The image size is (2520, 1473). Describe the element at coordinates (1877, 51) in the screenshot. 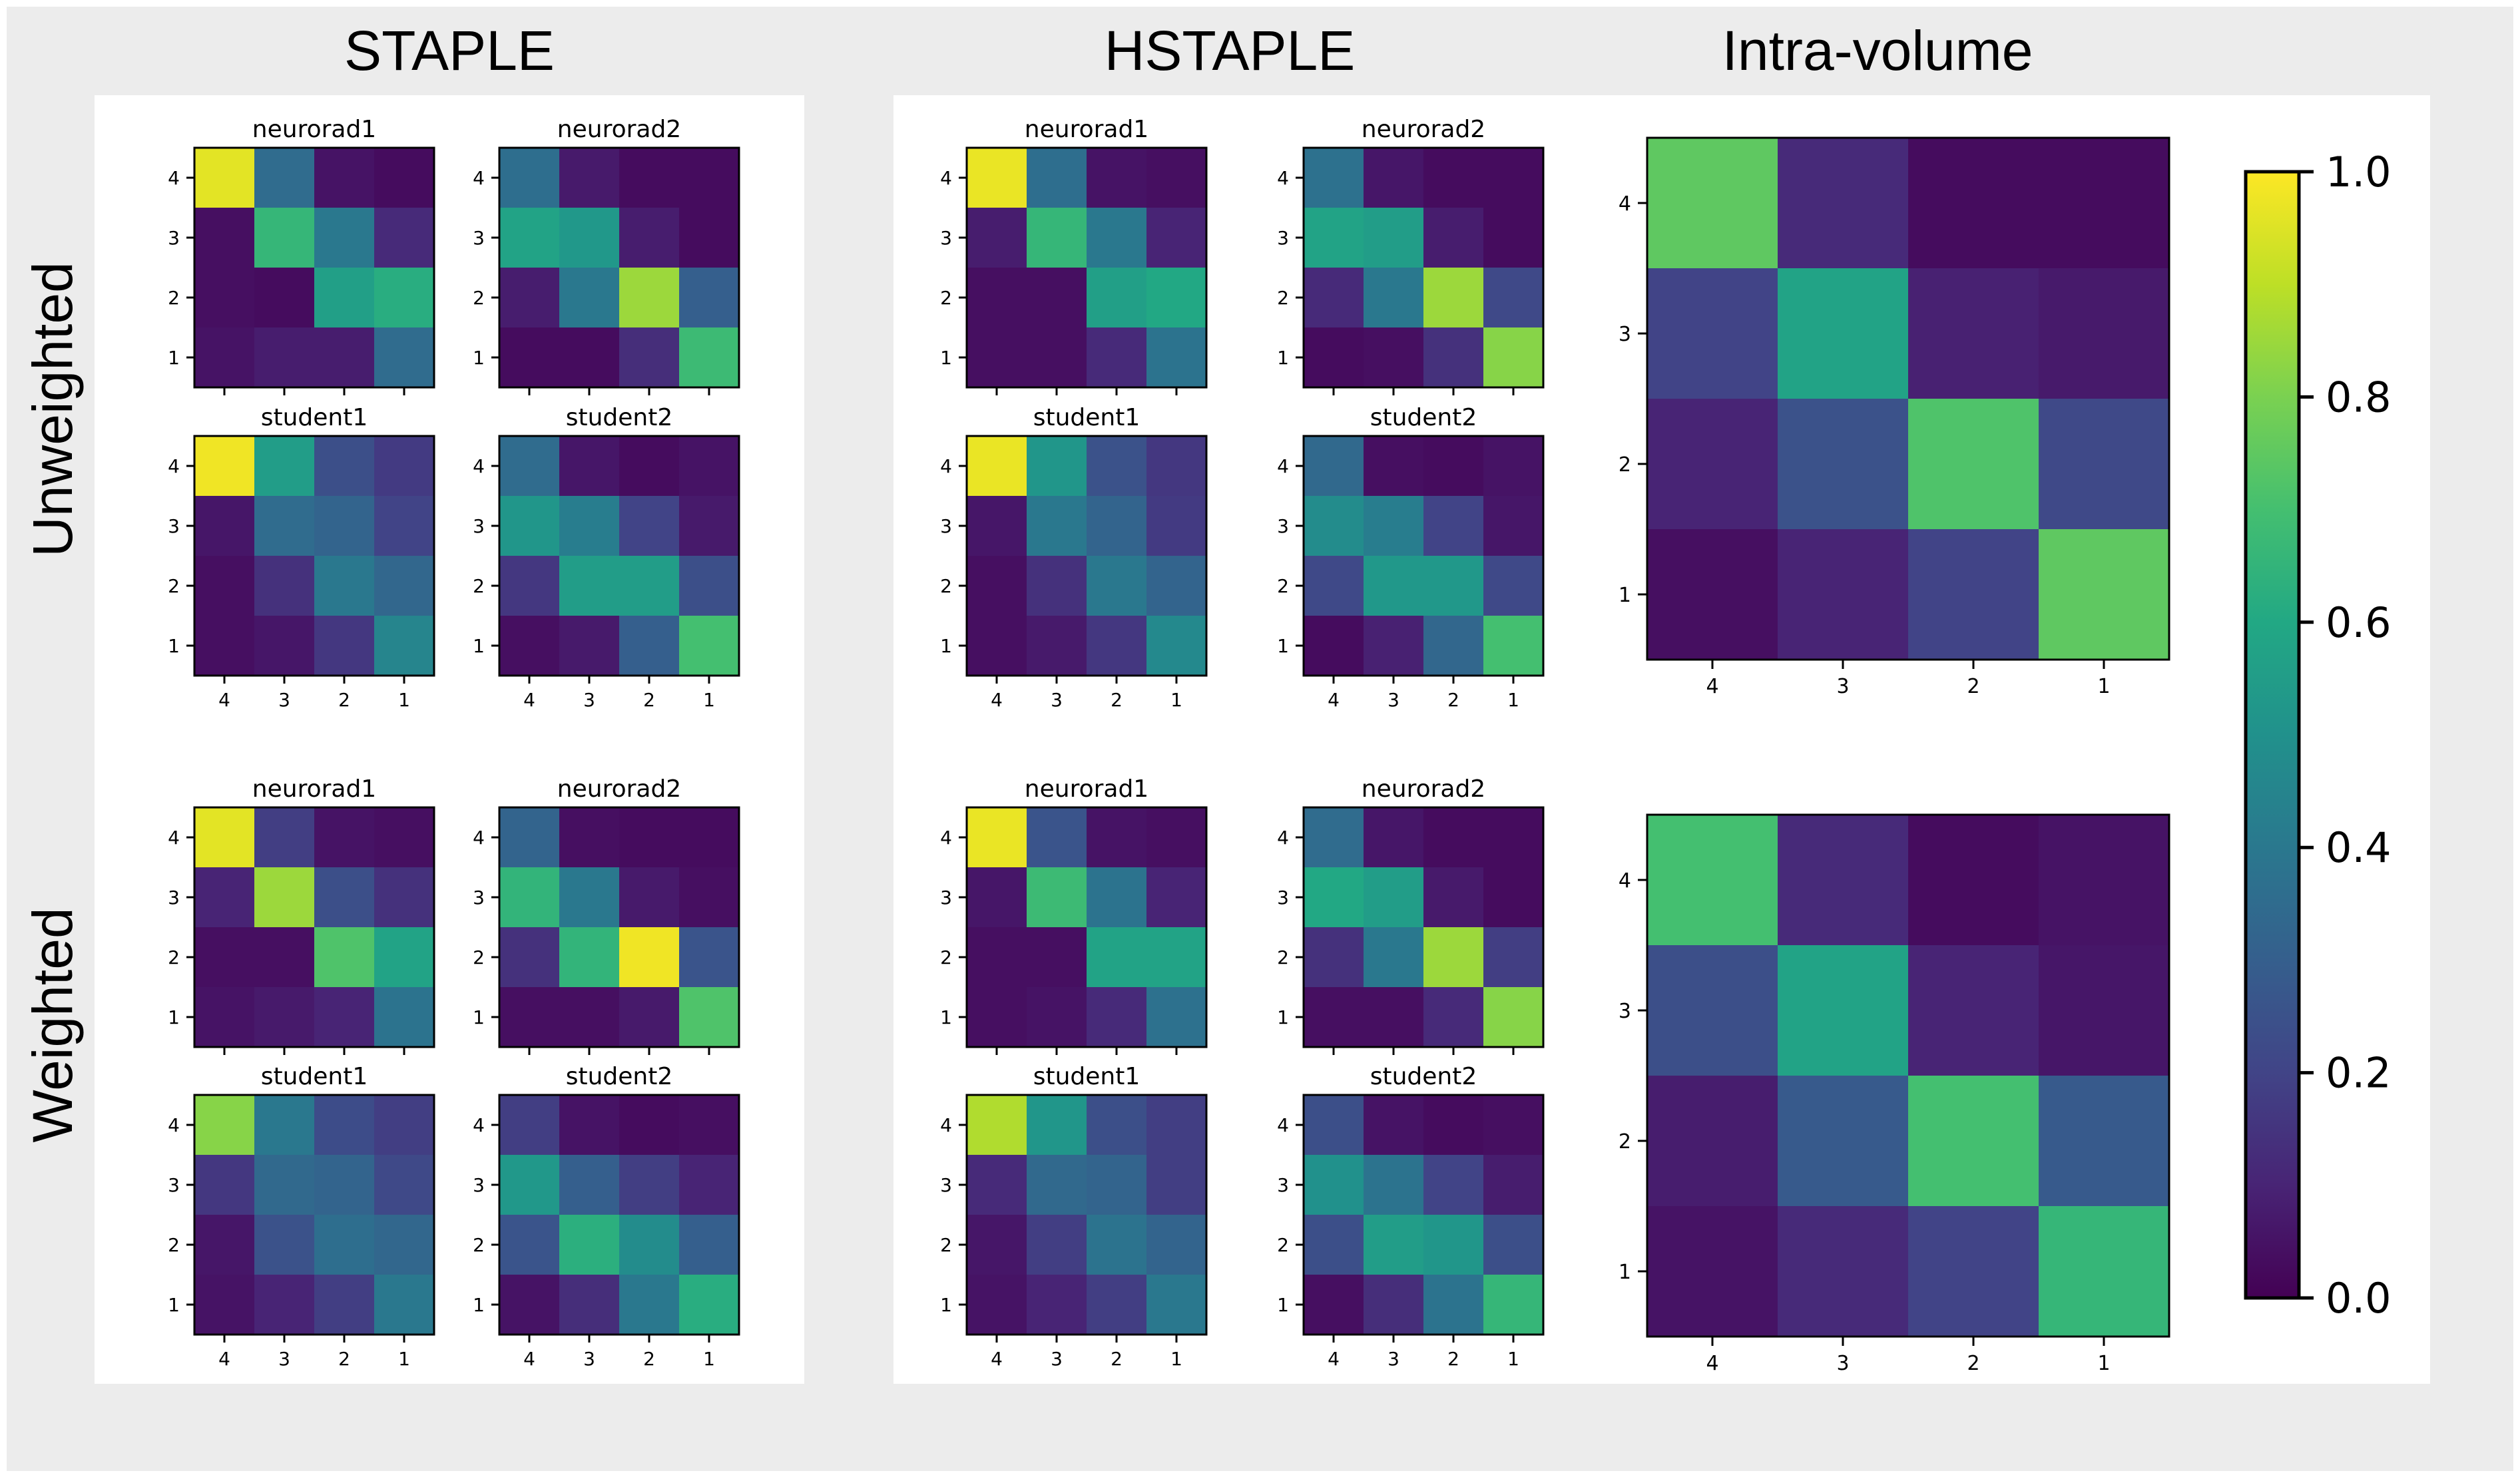

I see `column-title-intra-volume: Intra-volume` at that location.